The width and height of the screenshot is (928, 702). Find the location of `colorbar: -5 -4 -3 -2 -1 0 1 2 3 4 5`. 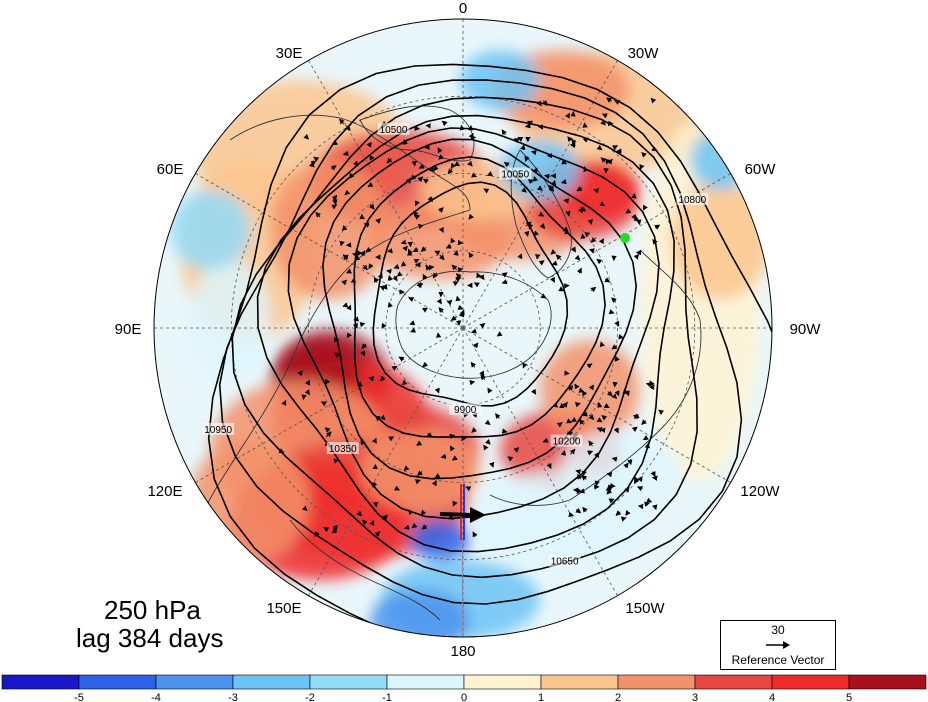

colorbar: -5 -4 -3 -2 -1 0 1 2 3 4 5 is located at coordinates (464, 688).